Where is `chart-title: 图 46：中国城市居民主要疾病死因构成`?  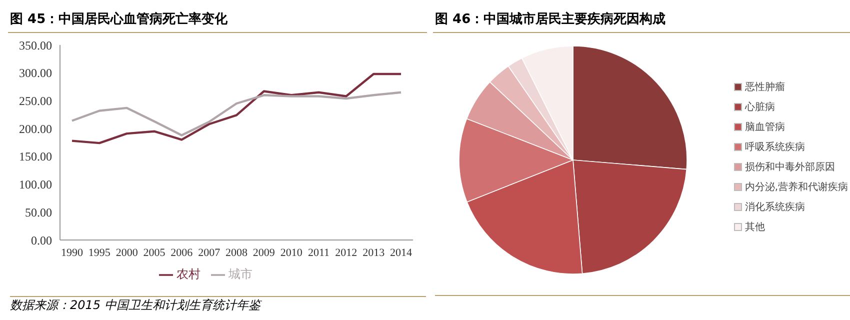
chart-title: 图 46：中国城市居民主要疾病死因构成 is located at coordinates (641, 20).